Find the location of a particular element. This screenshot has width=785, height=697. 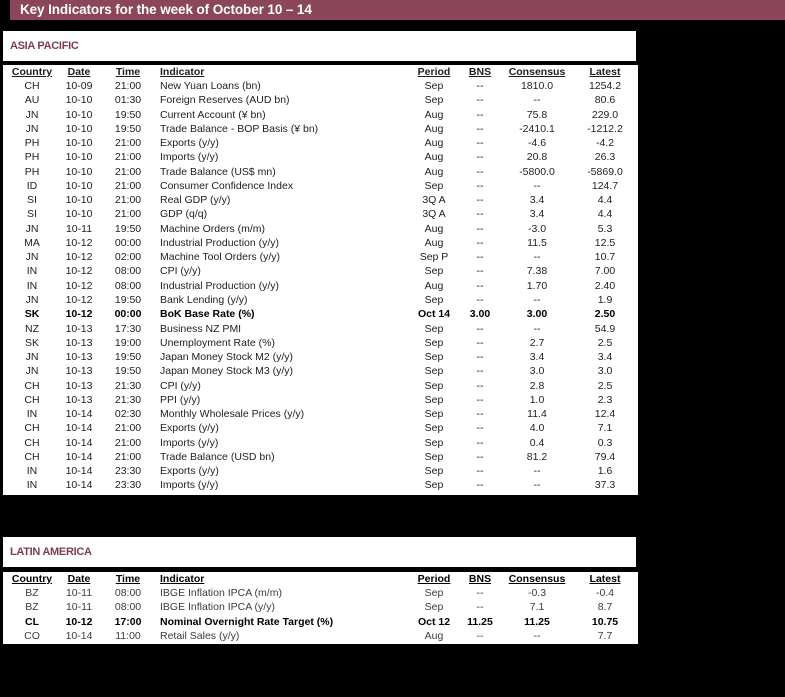

time: 21:30 is located at coordinates (128, 399).